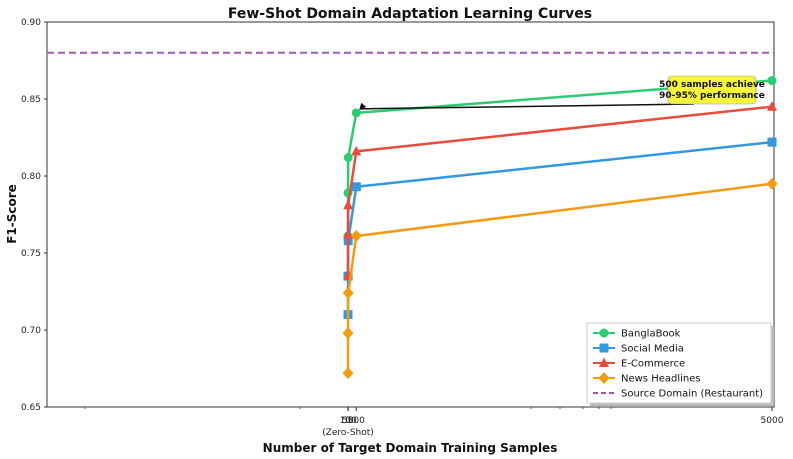 This screenshot has width=793, height=459. Describe the element at coordinates (772, 421) in the screenshot. I see `x-tick-label: 5000` at that location.